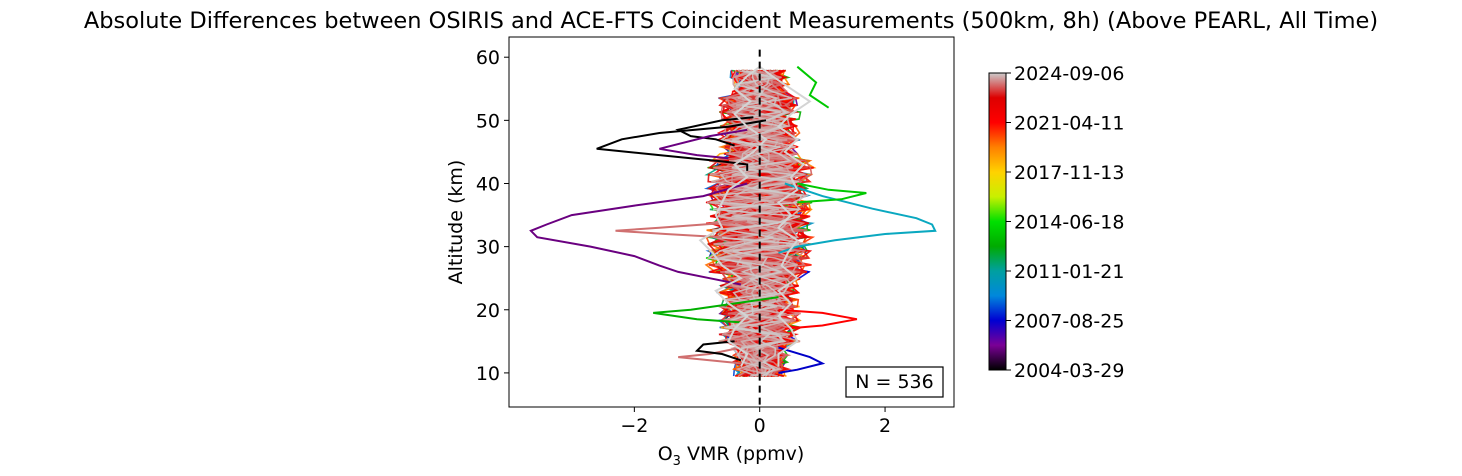 This screenshot has width=1462, height=476. What do you see at coordinates (1069, 124) in the screenshot?
I see `colorbar-tick-label: 2021-04-11` at bounding box center [1069, 124].